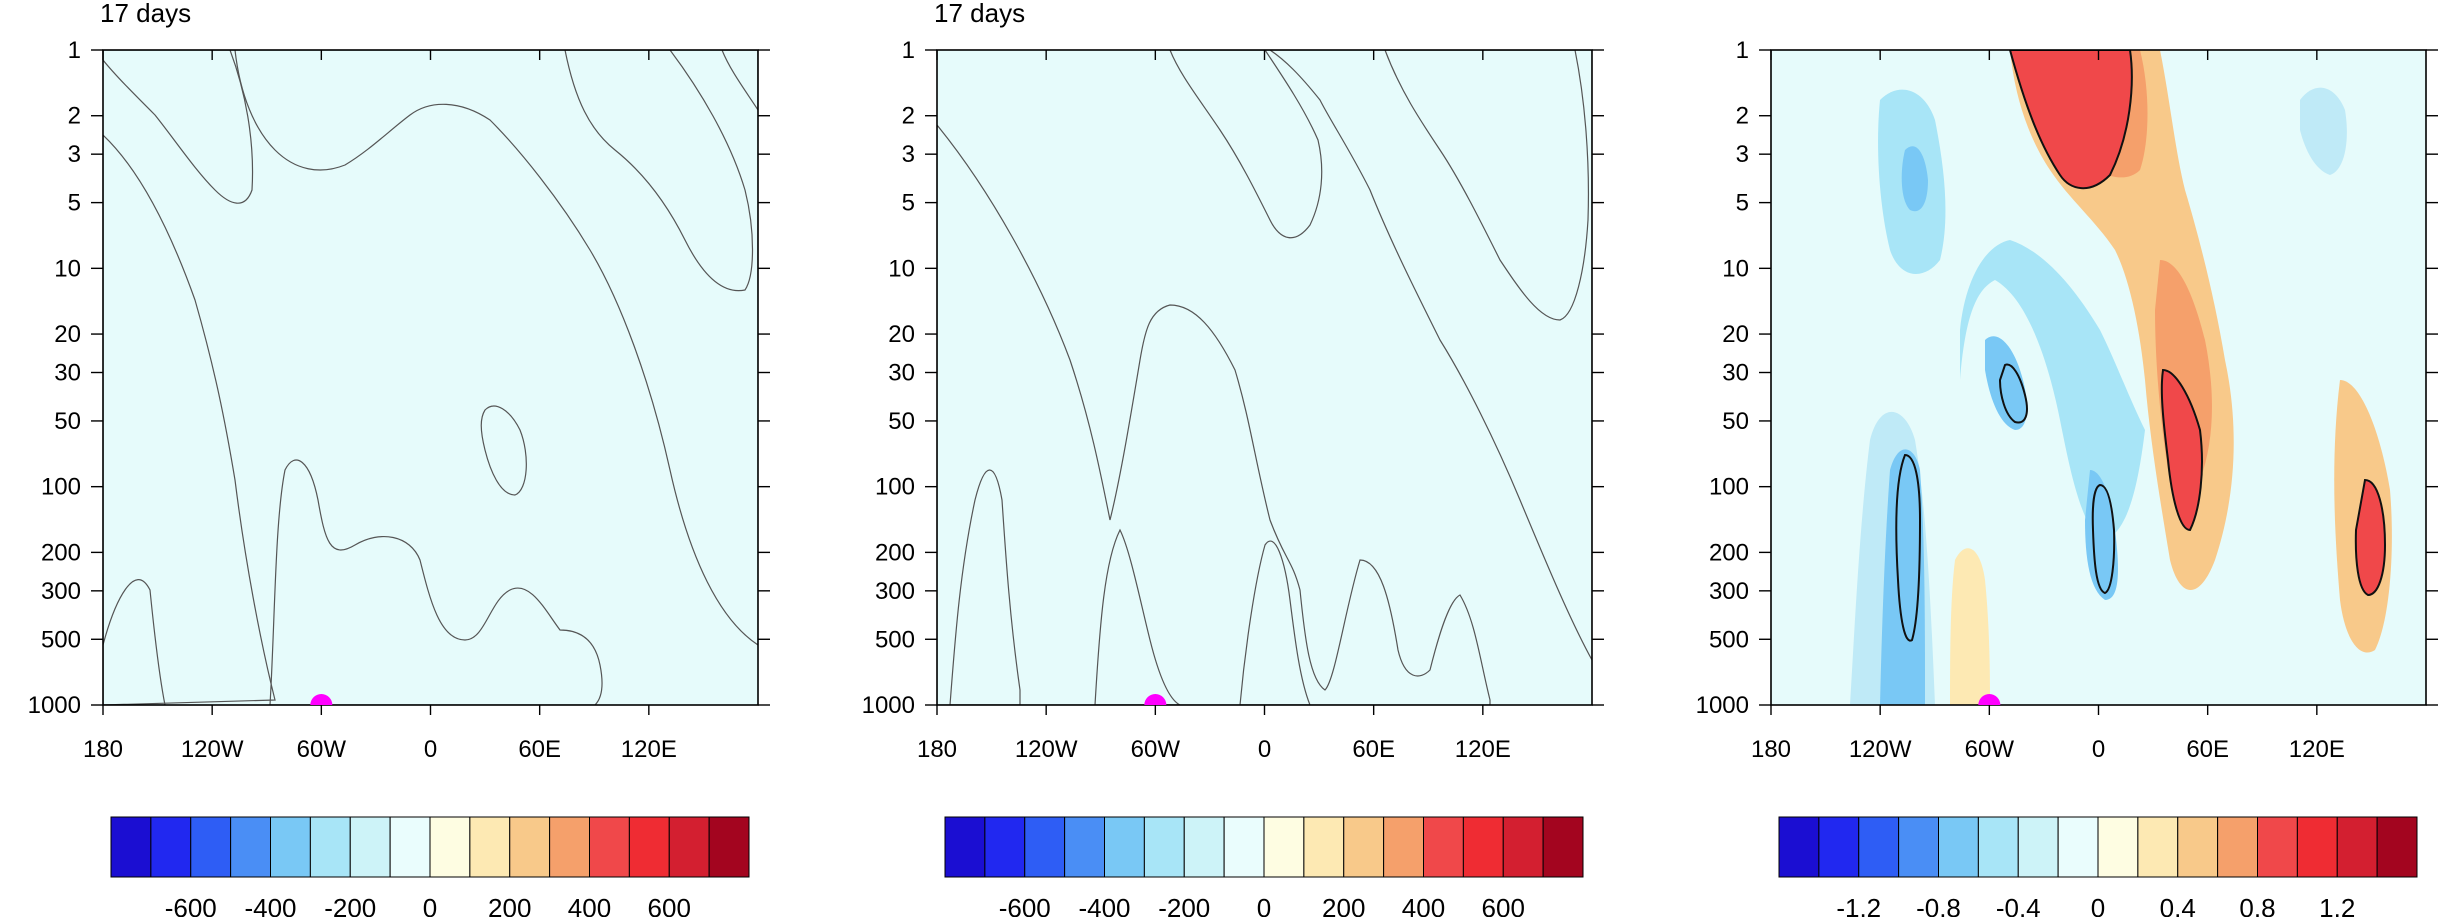 The image size is (2444, 917). I want to click on panel-3-colorbar: -1.2 -0.8 -0.4 0 0.4 0.8 1.2, so click(2098, 866).